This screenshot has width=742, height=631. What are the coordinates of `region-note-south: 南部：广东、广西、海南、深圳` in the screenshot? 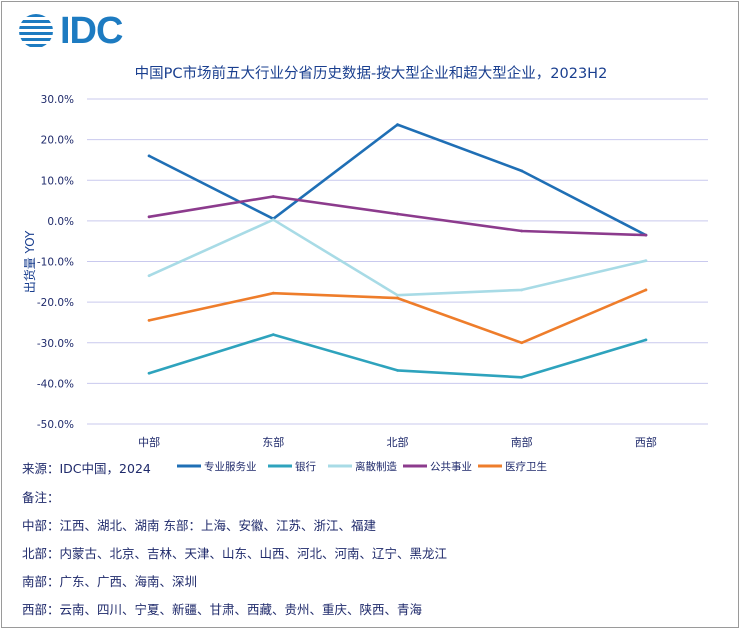 It's located at (110, 581).